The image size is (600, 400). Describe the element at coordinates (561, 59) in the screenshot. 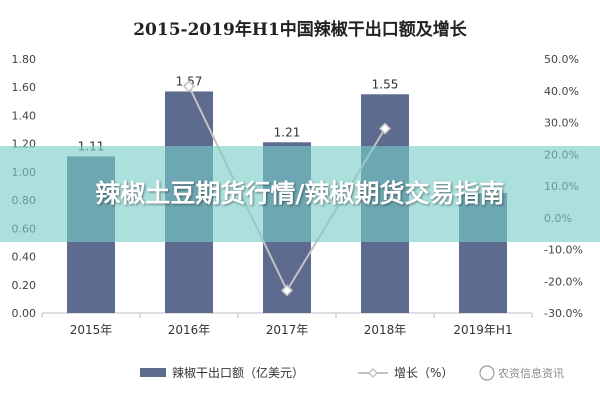

I see `y-right-tick-label: 50.0%` at that location.